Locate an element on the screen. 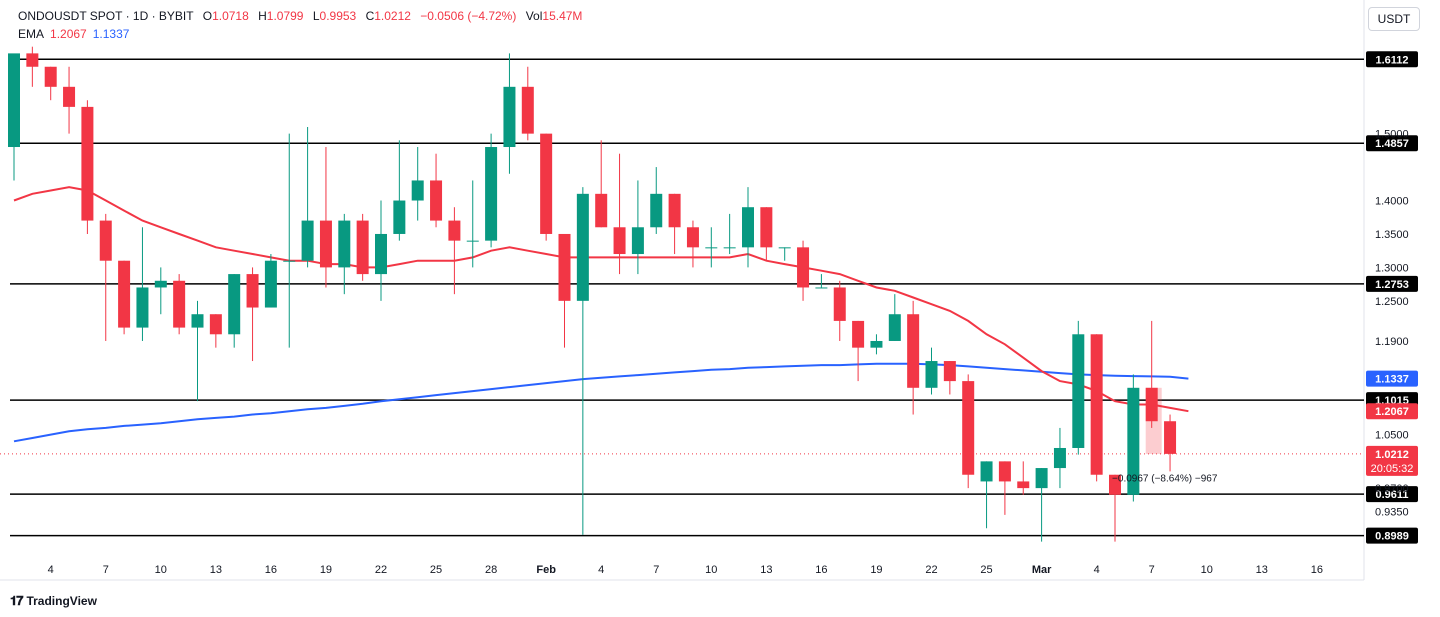 This screenshot has width=1440, height=617. x-tick-label: 25 is located at coordinates (436, 570).